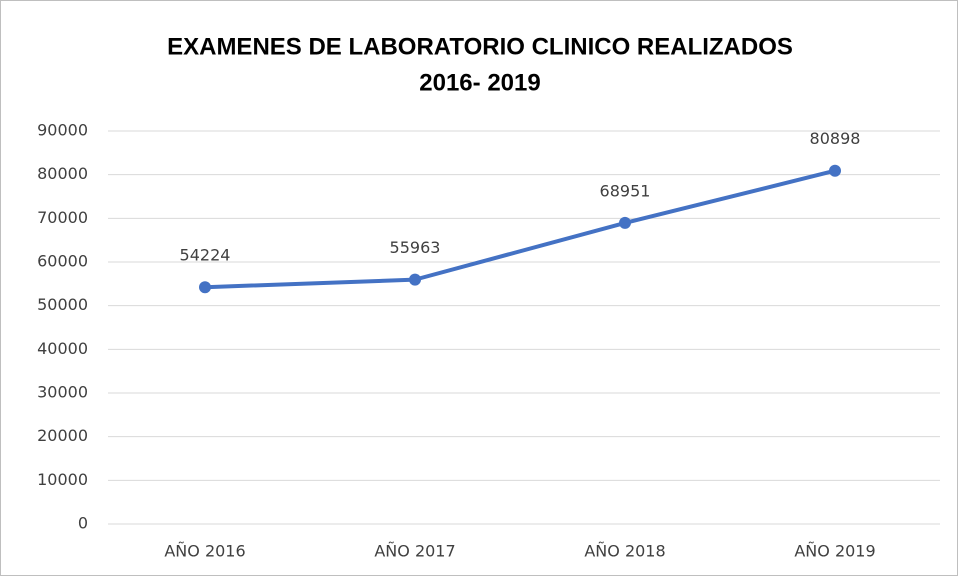 Image resolution: width=959 pixels, height=577 pixels. I want to click on y-tick-label: 80000, so click(62, 173).